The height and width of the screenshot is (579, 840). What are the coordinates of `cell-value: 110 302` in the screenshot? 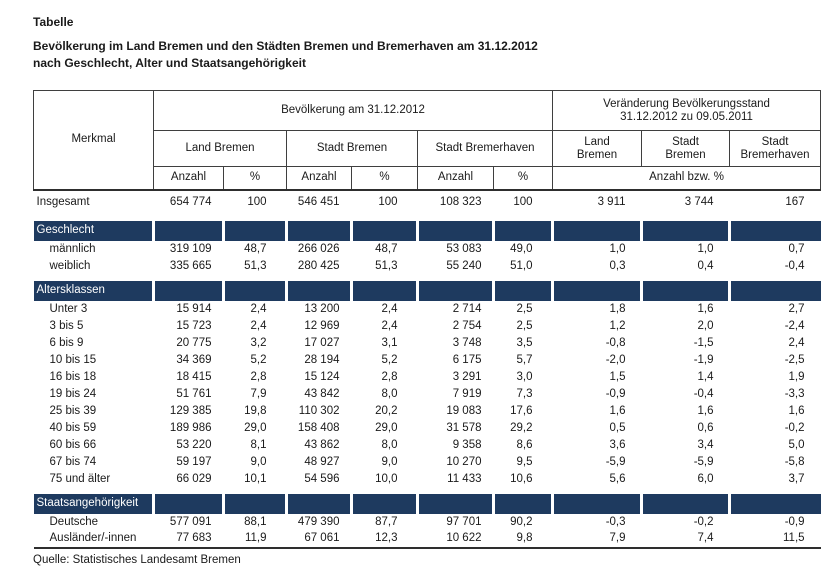 It's located at (319, 410).